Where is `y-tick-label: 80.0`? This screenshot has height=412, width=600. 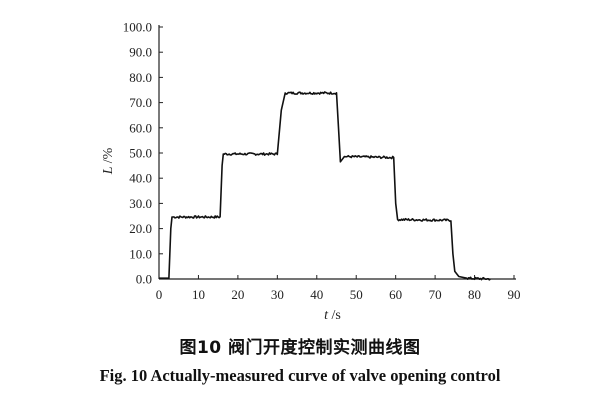
y-tick-label: 80.0 is located at coordinates (140, 77).